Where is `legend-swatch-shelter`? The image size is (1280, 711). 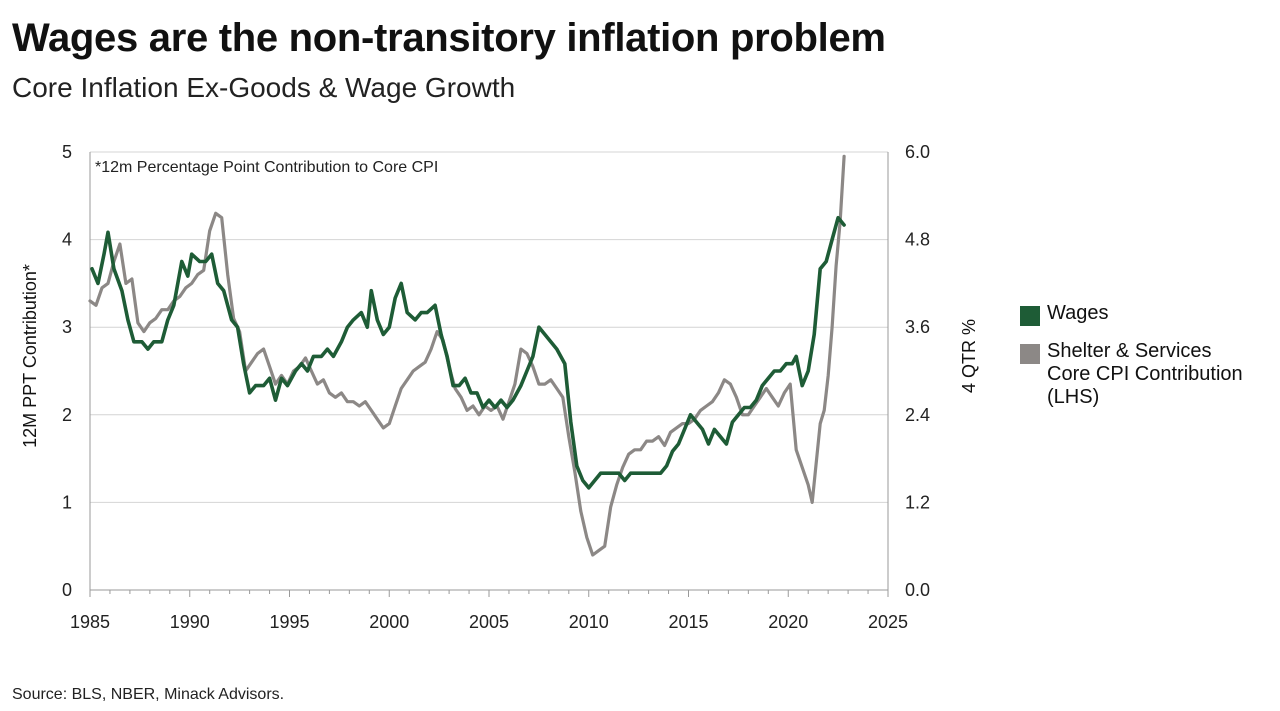
legend-swatch-shelter is located at coordinates (1030, 354).